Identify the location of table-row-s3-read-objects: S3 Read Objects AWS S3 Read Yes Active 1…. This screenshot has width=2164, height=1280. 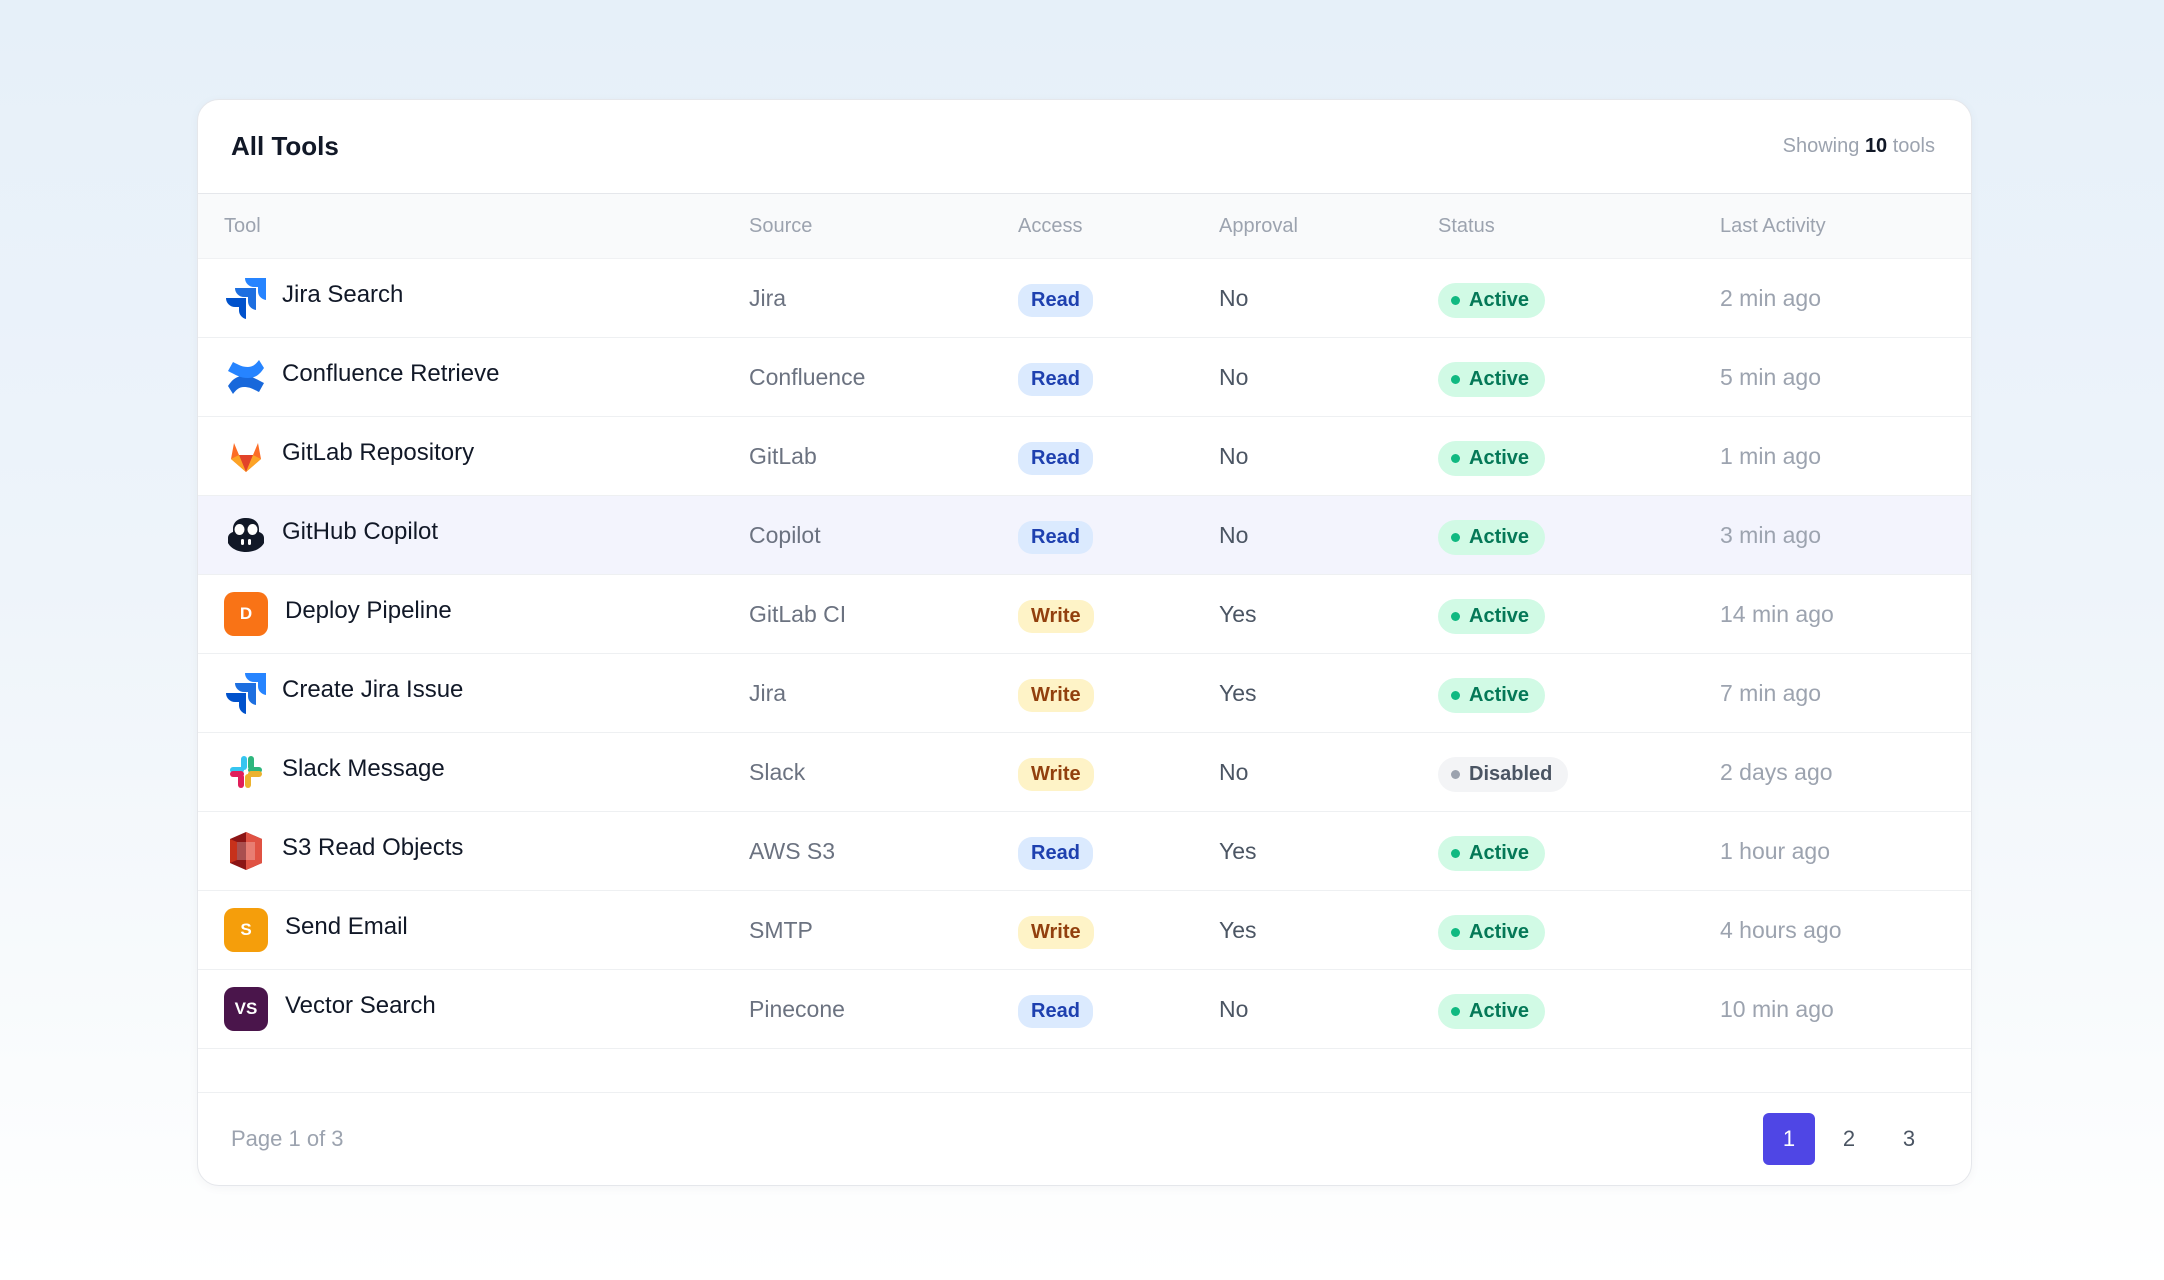
(1084, 851).